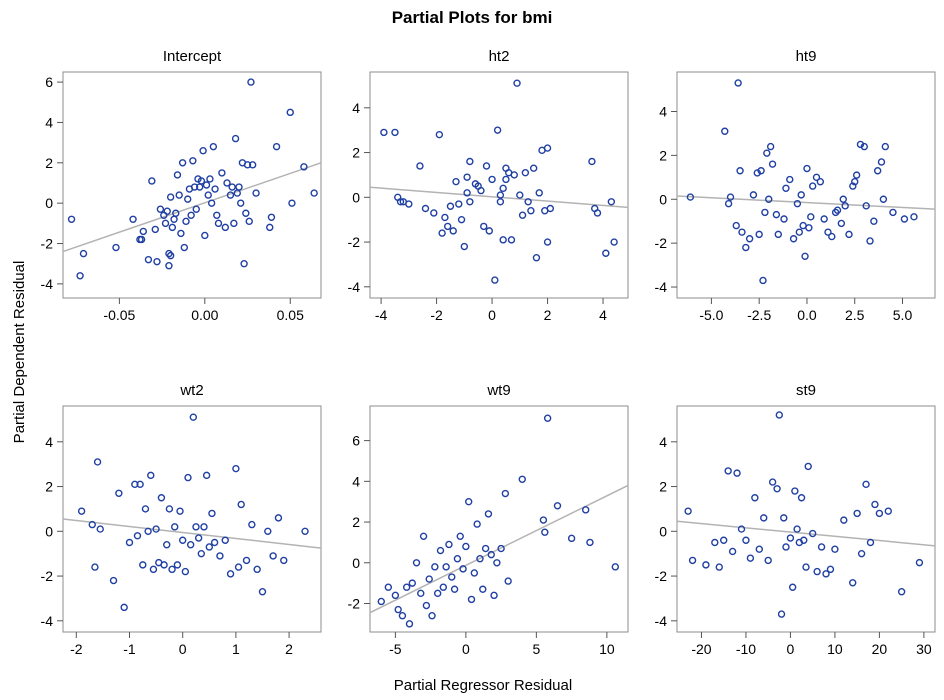 The height and width of the screenshot is (700, 944). Describe the element at coordinates (499, 519) in the screenshot. I see `plot-frame` at that location.